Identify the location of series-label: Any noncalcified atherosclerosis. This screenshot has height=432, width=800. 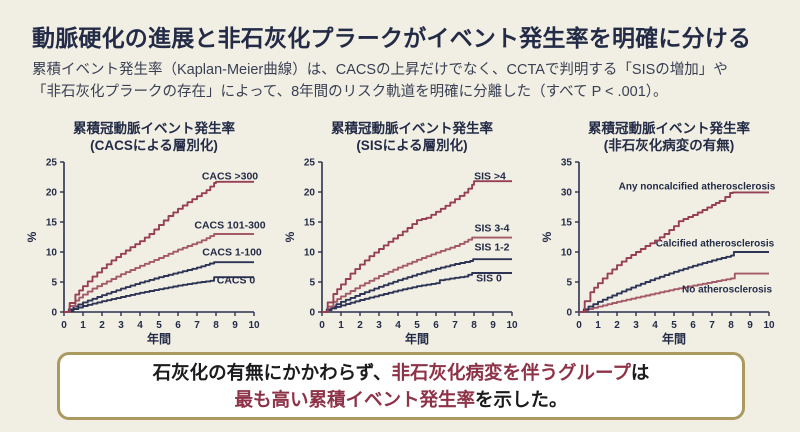
(697, 187).